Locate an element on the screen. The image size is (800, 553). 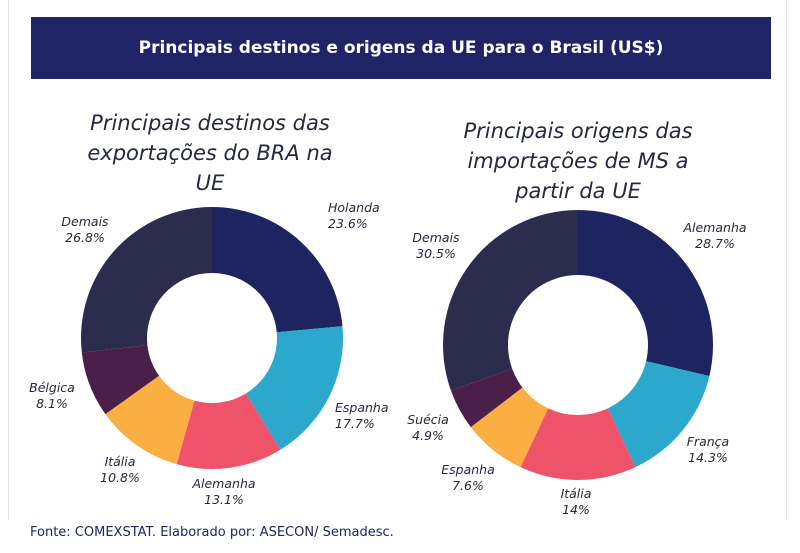
slice-frança is located at coordinates (658, 414).